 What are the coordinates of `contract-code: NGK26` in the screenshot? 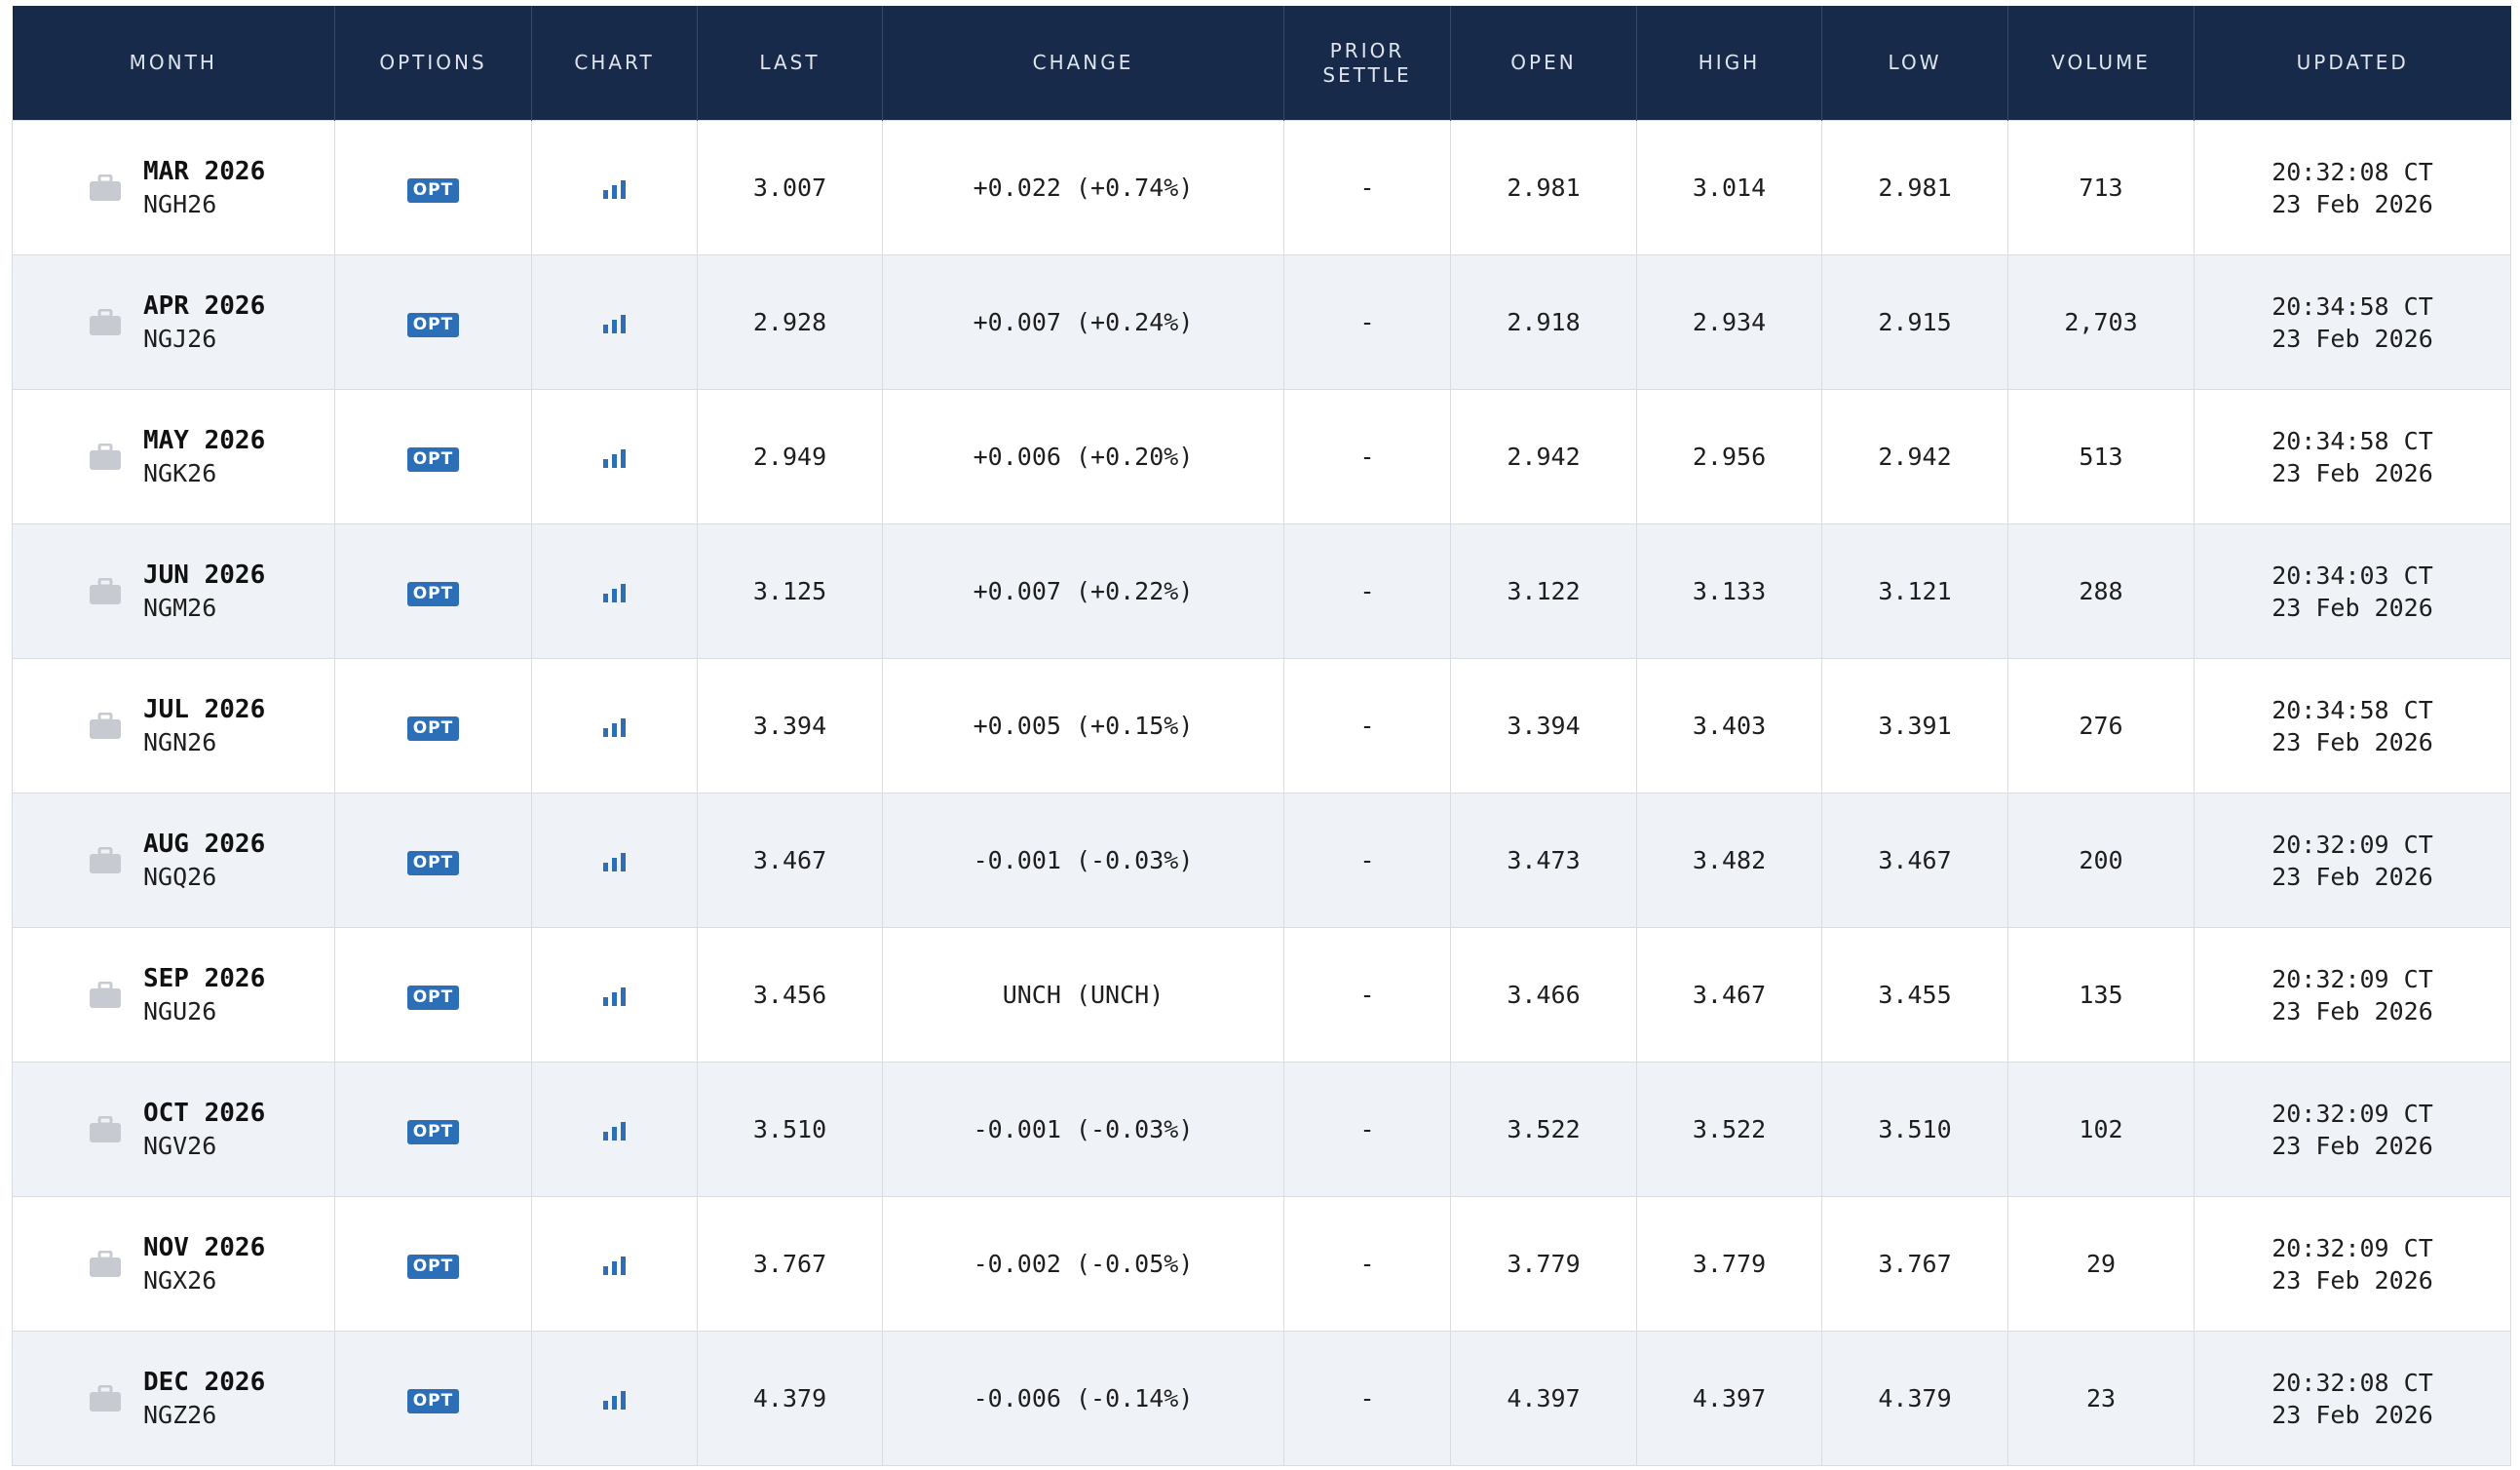 It's located at (180, 472).